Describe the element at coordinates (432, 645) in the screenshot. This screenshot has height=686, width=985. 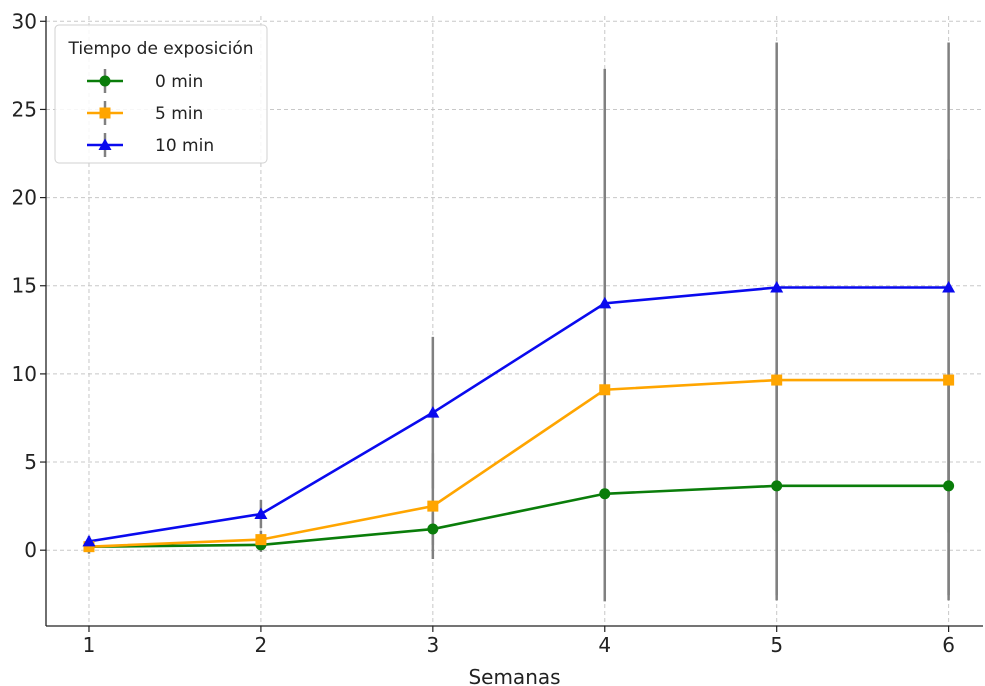
I see `x-tick-label-3: 3` at that location.